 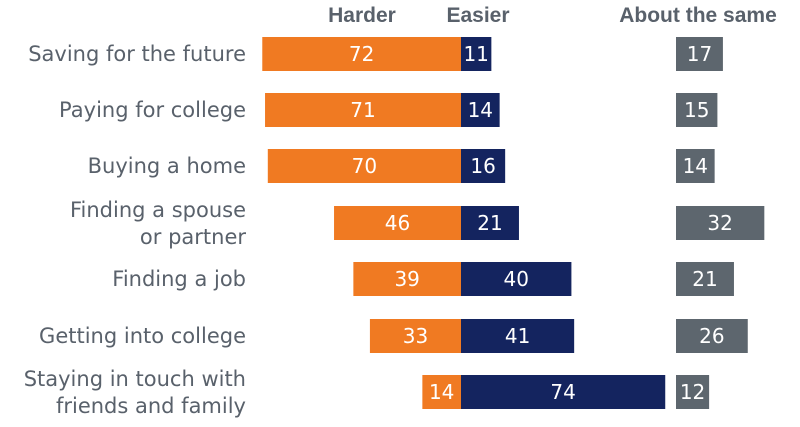 I want to click on label-harder: 72, so click(x=361, y=54).